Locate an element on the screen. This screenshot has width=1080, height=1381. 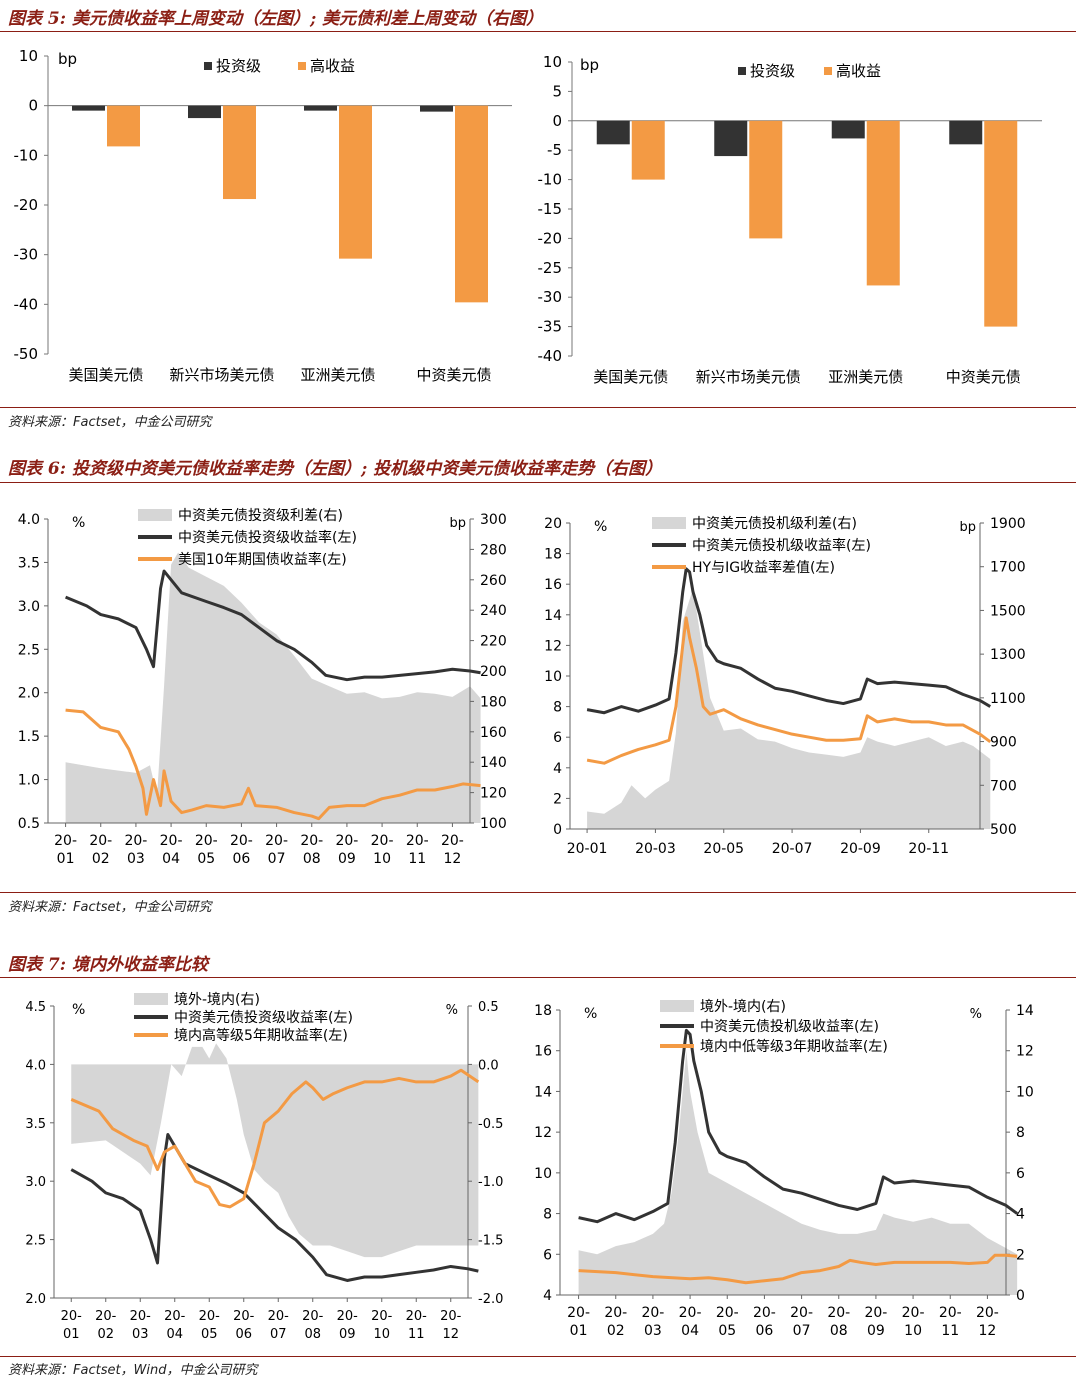
x-tick-label: 10 is located at coordinates (381, 1334).